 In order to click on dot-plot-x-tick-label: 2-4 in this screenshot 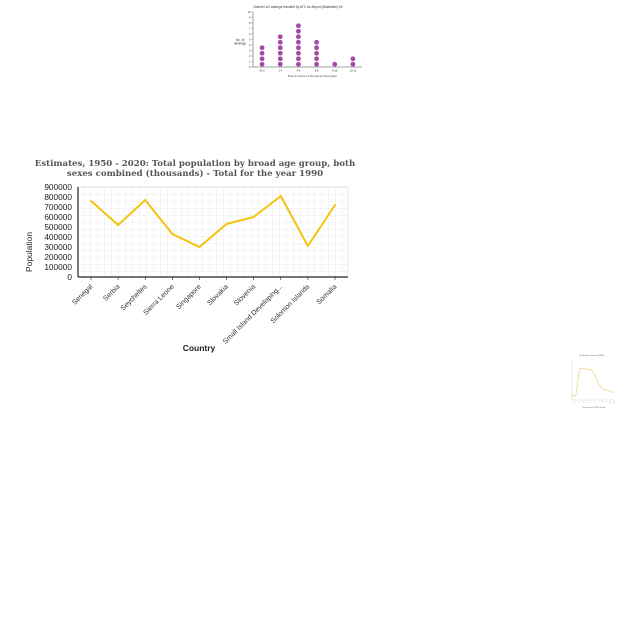, I will do `click(280, 71)`.